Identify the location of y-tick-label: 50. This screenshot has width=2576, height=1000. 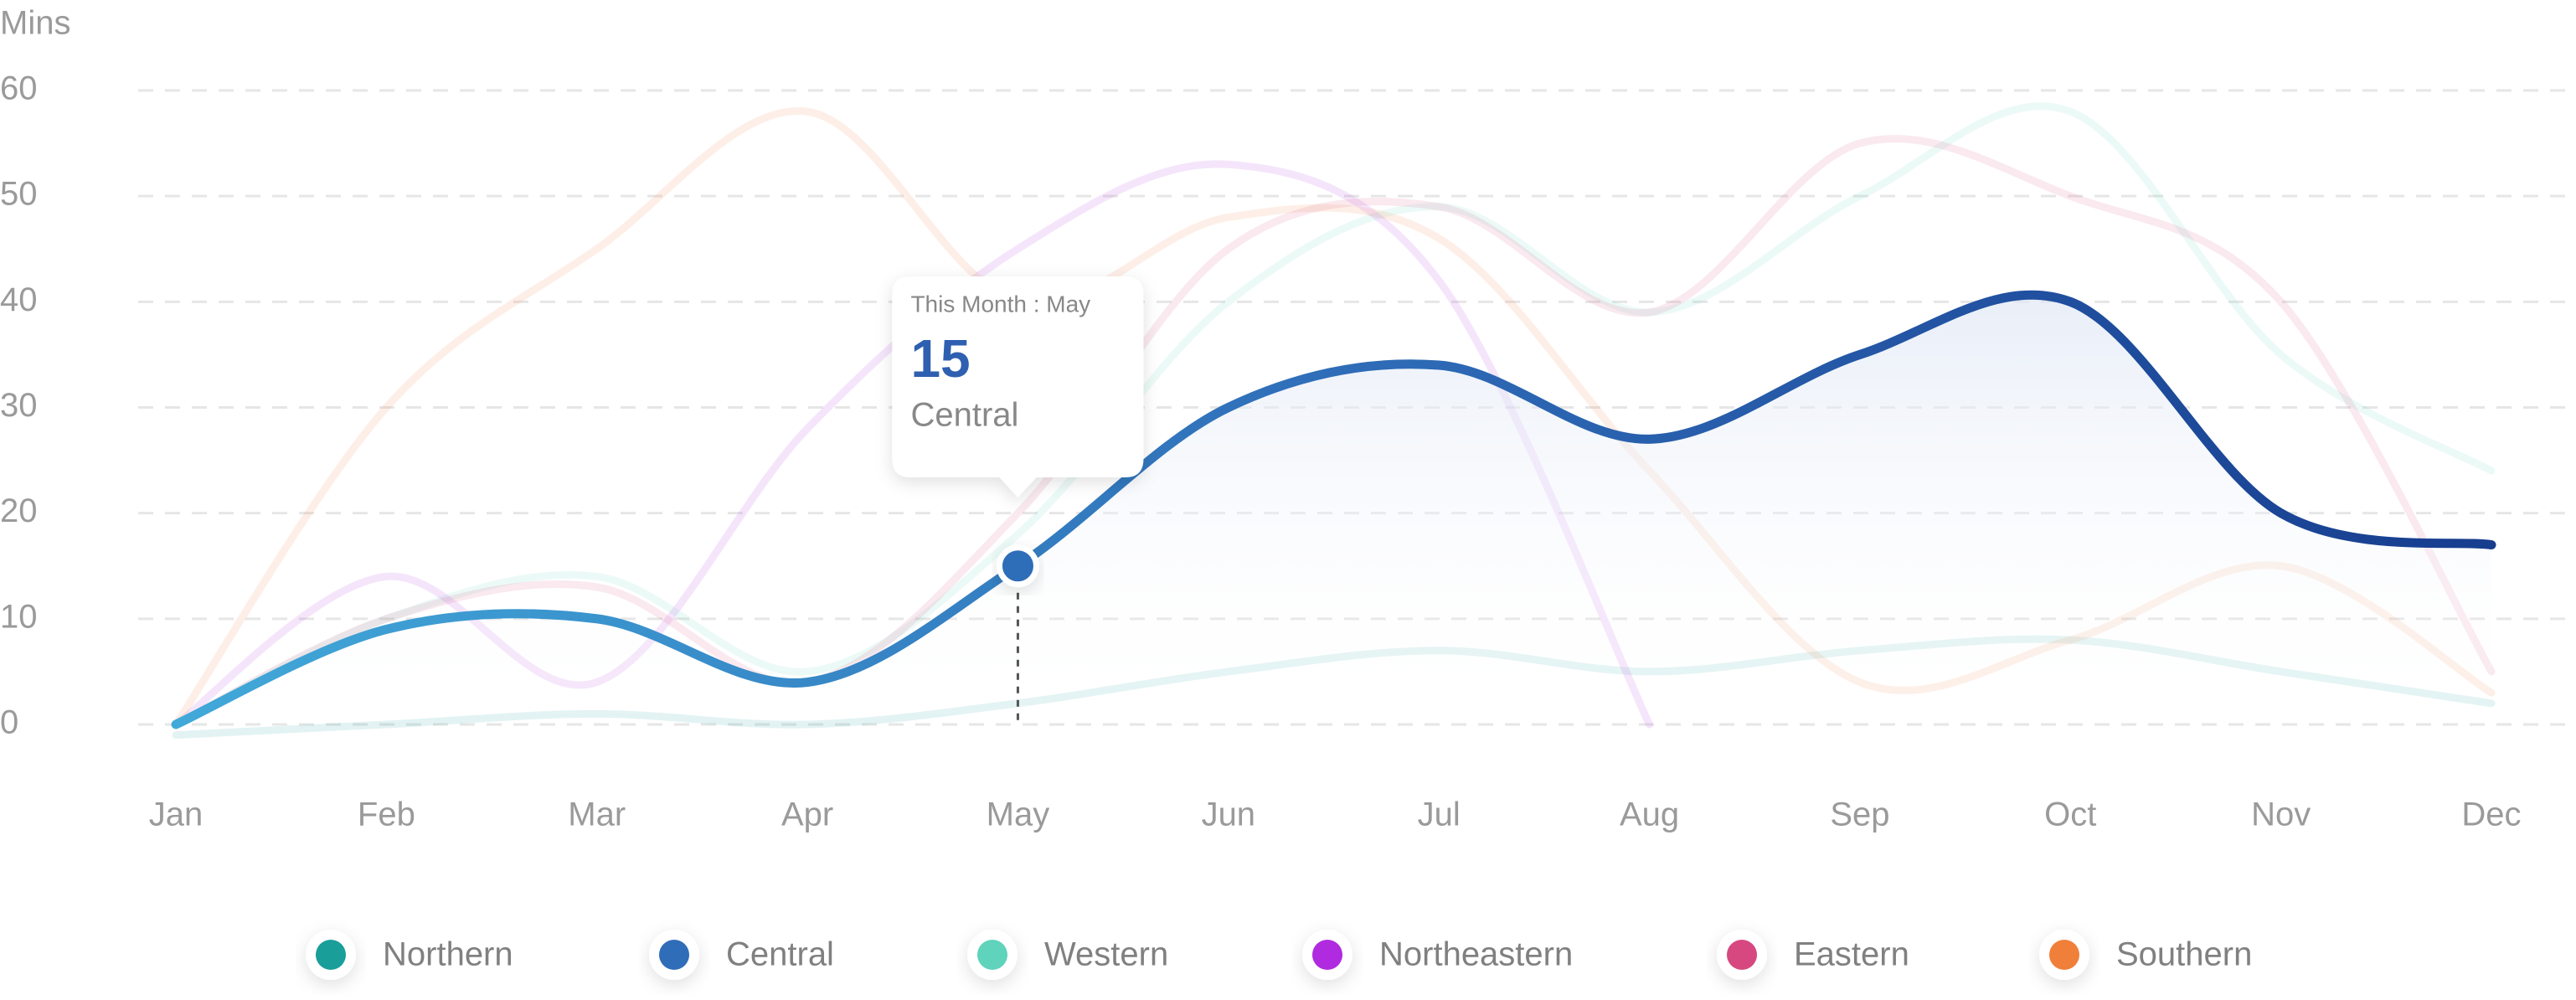
(19, 194).